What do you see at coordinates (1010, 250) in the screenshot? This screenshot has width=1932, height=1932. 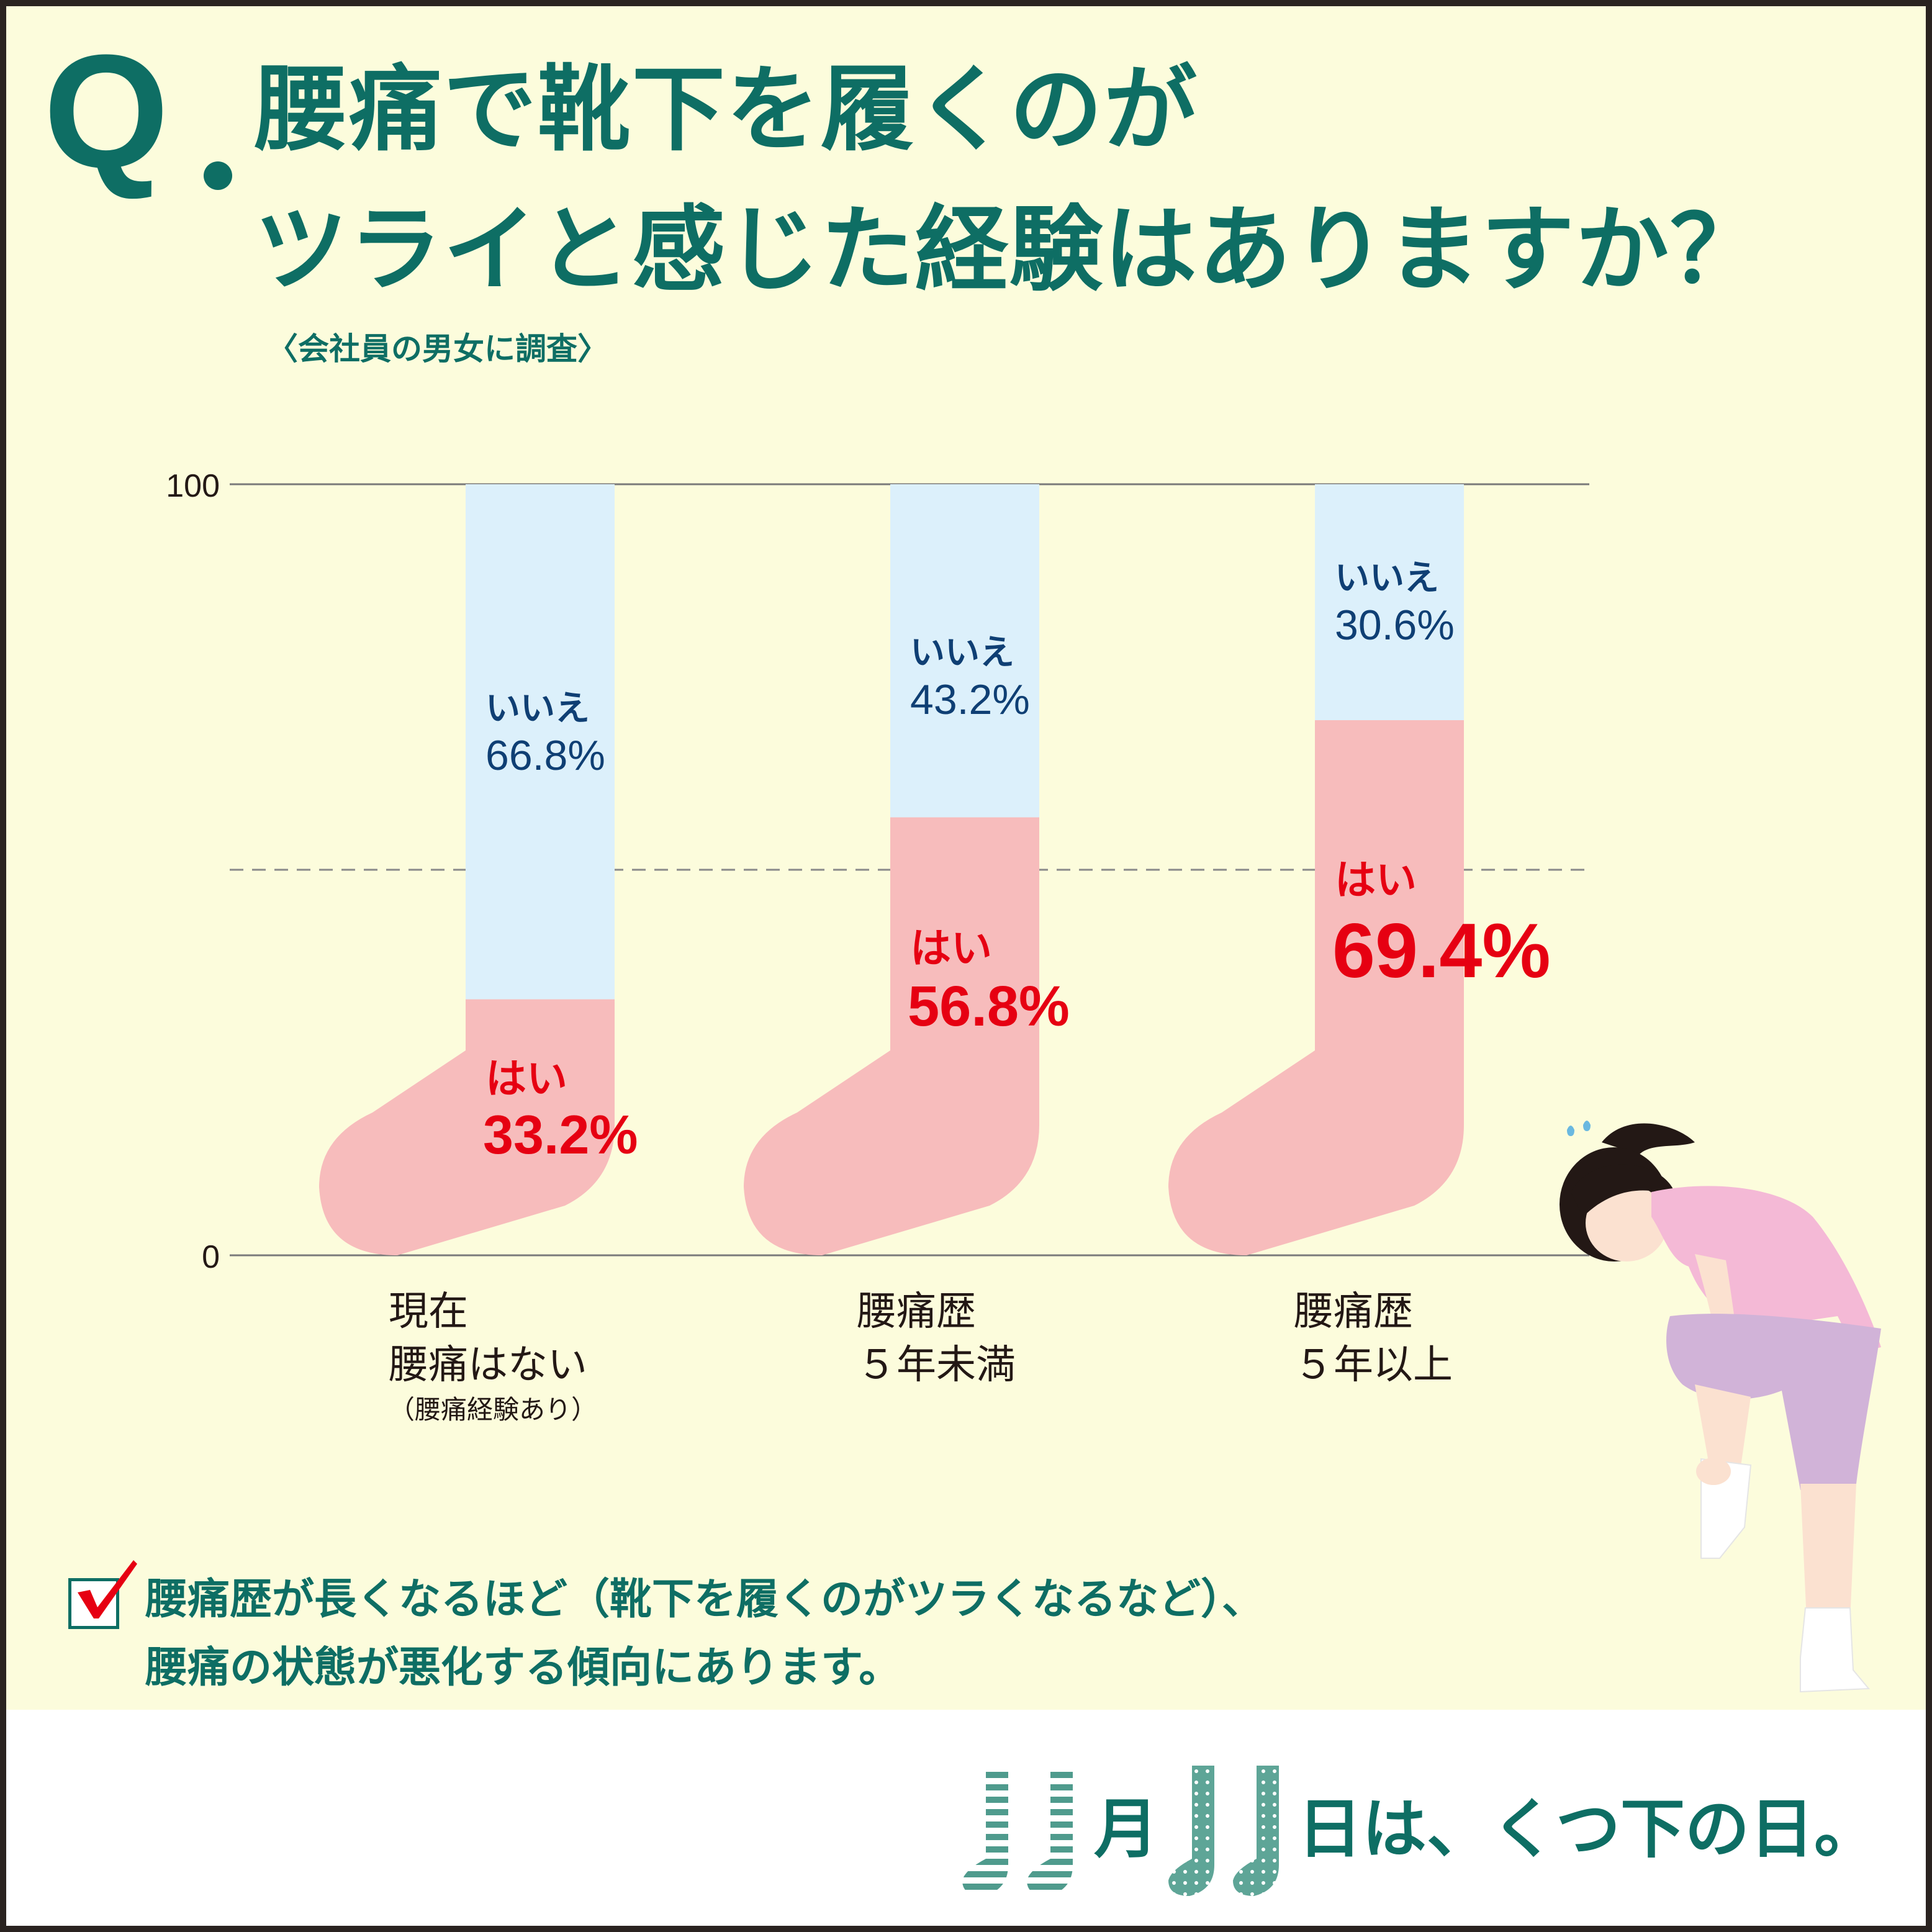 I see `question-title-line-2: ツライと感じた経験はありますか？` at bounding box center [1010, 250].